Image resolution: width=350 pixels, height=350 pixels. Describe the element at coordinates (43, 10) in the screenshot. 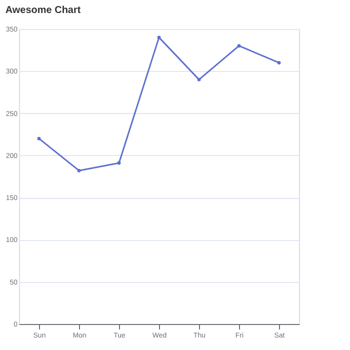

I see `chart-title: Awesome Chart` at that location.